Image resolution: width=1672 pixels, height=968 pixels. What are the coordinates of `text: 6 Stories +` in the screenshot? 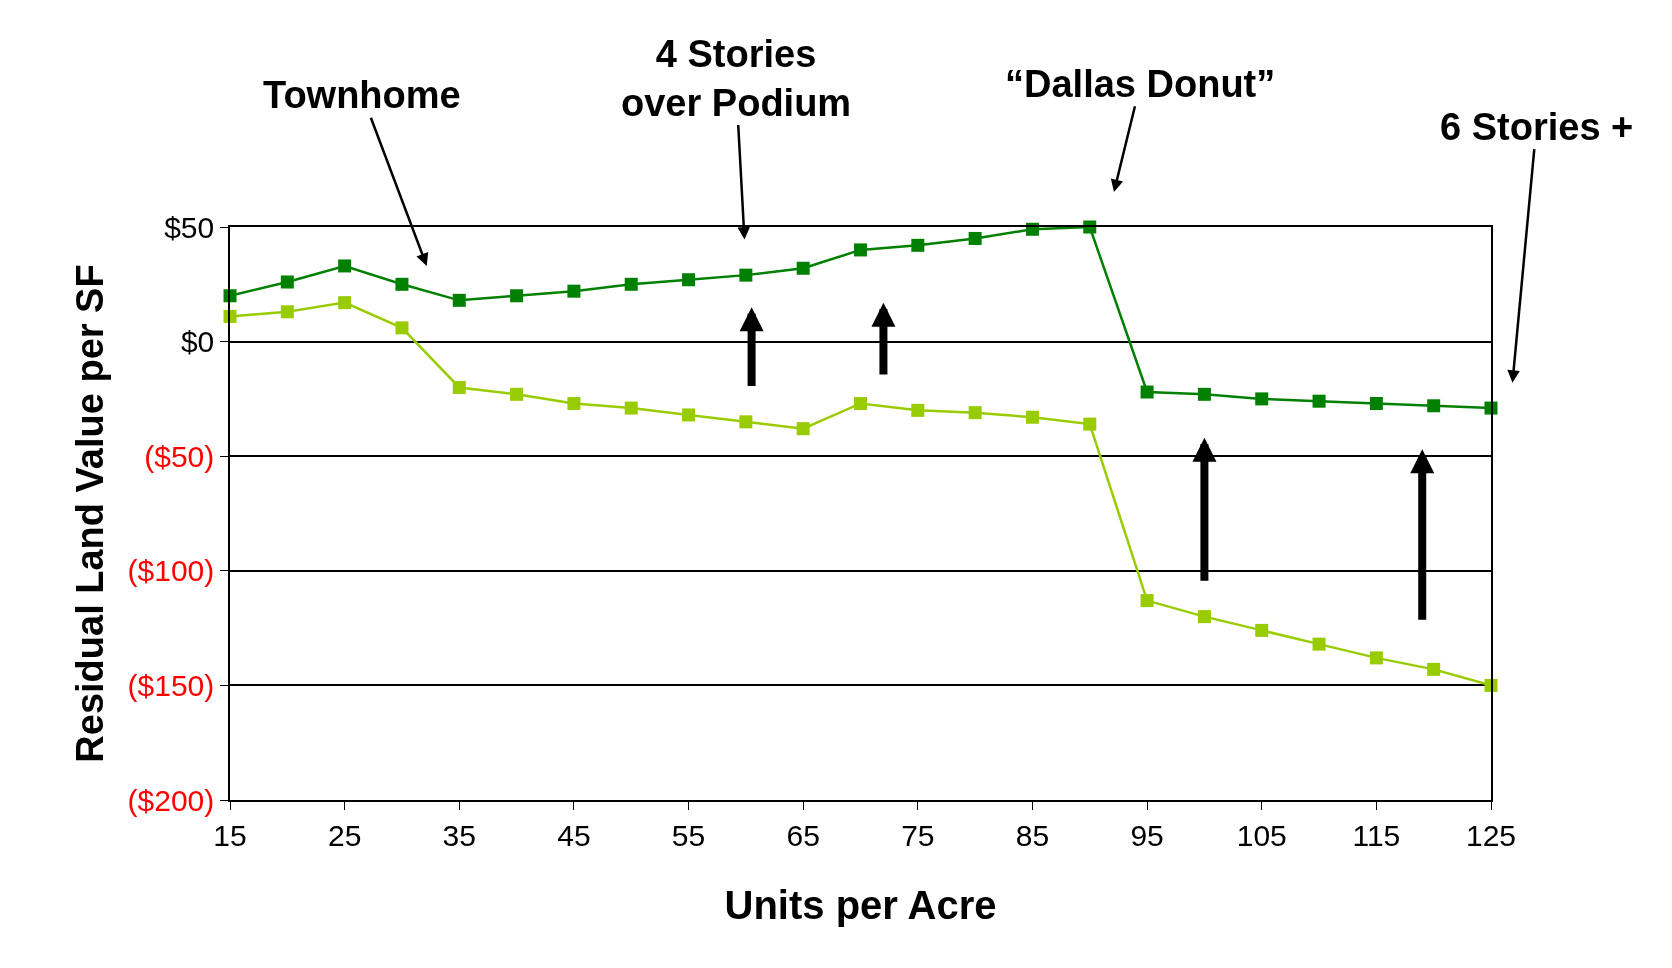 It's located at (1537, 127).